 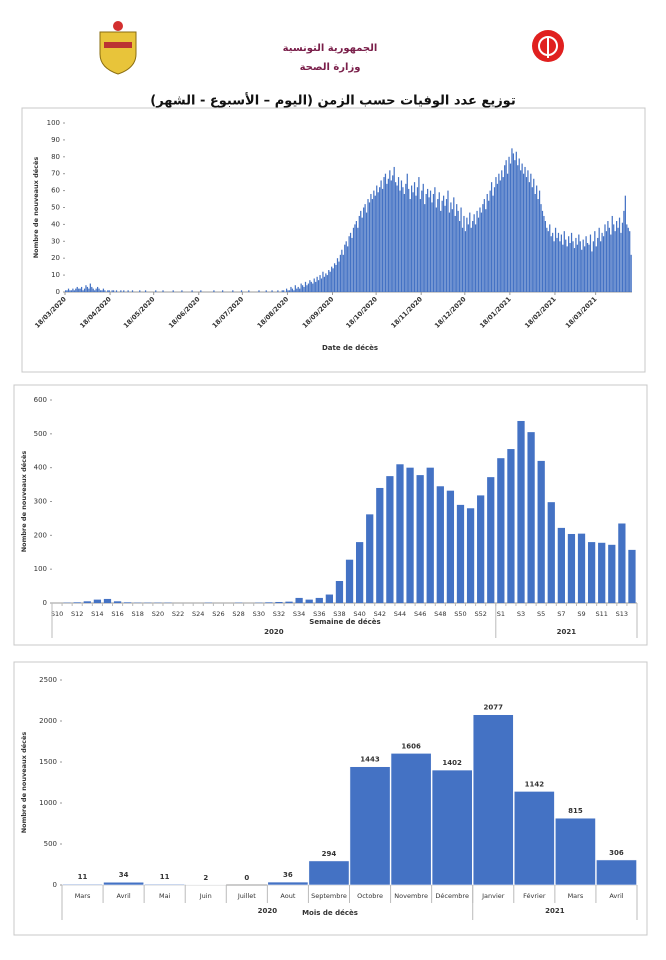 I want to click on x-tick-label: S1, so click(x=501, y=614).